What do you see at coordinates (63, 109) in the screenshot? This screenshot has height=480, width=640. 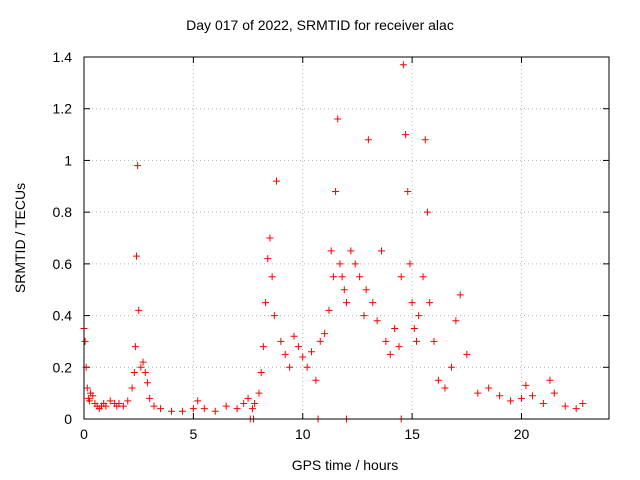 I see `y-tick-label: 1.2` at bounding box center [63, 109].